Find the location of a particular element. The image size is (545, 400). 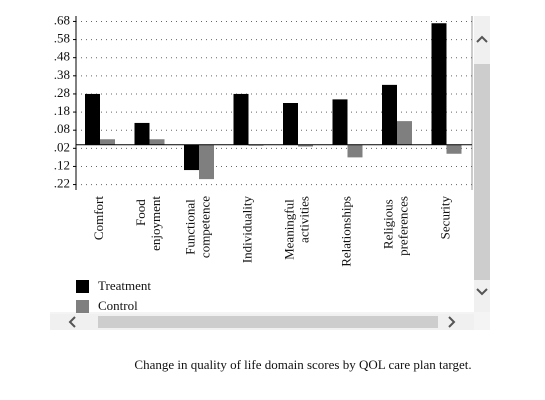

x-tick-label-line: activities is located at coordinates (303, 219).